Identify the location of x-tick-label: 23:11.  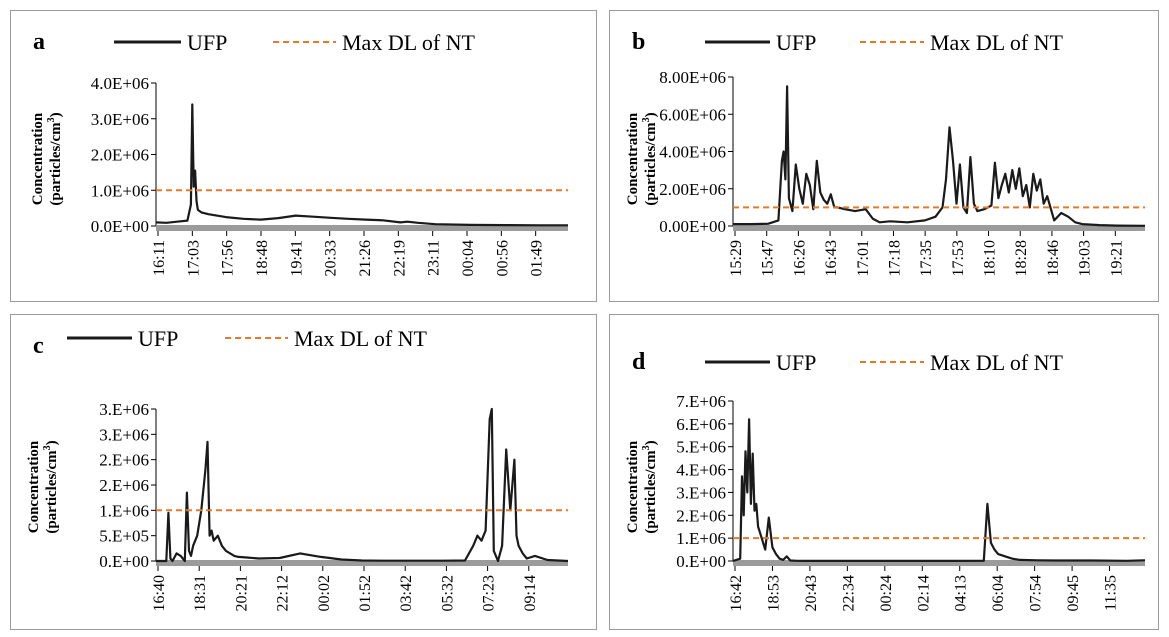
(434, 258).